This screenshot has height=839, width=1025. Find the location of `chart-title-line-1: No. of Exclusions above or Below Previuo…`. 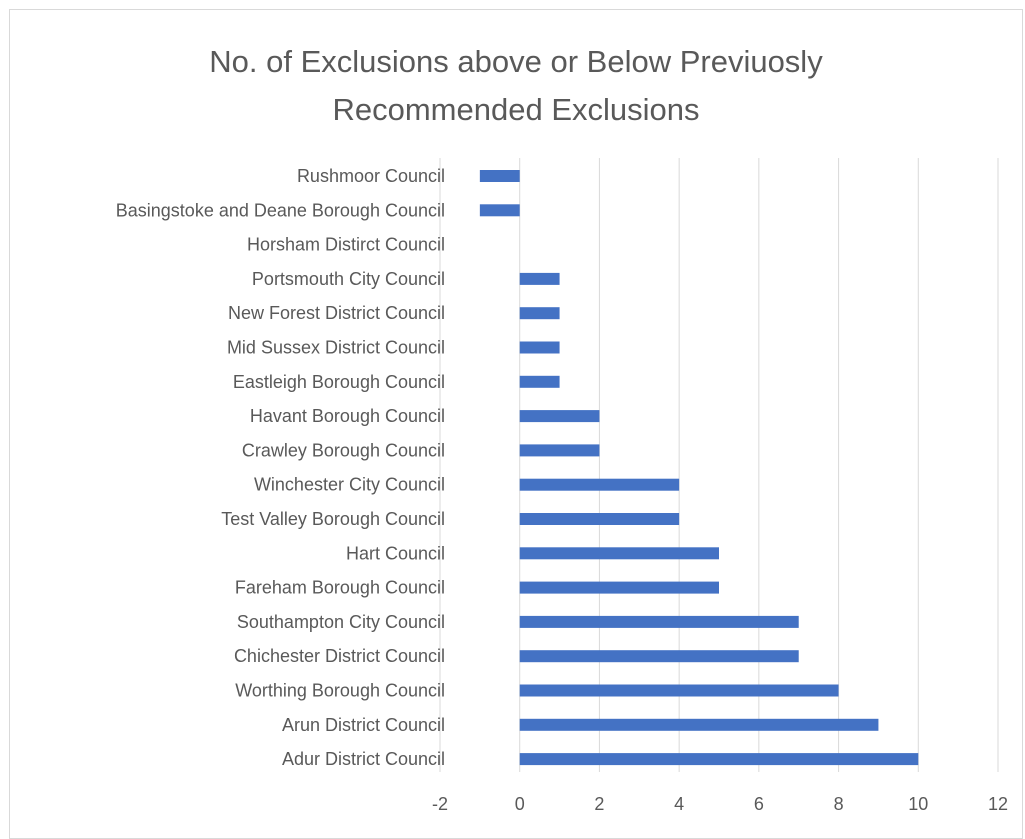

chart-title-line-1: No. of Exclusions above or Below Previuo… is located at coordinates (516, 61).